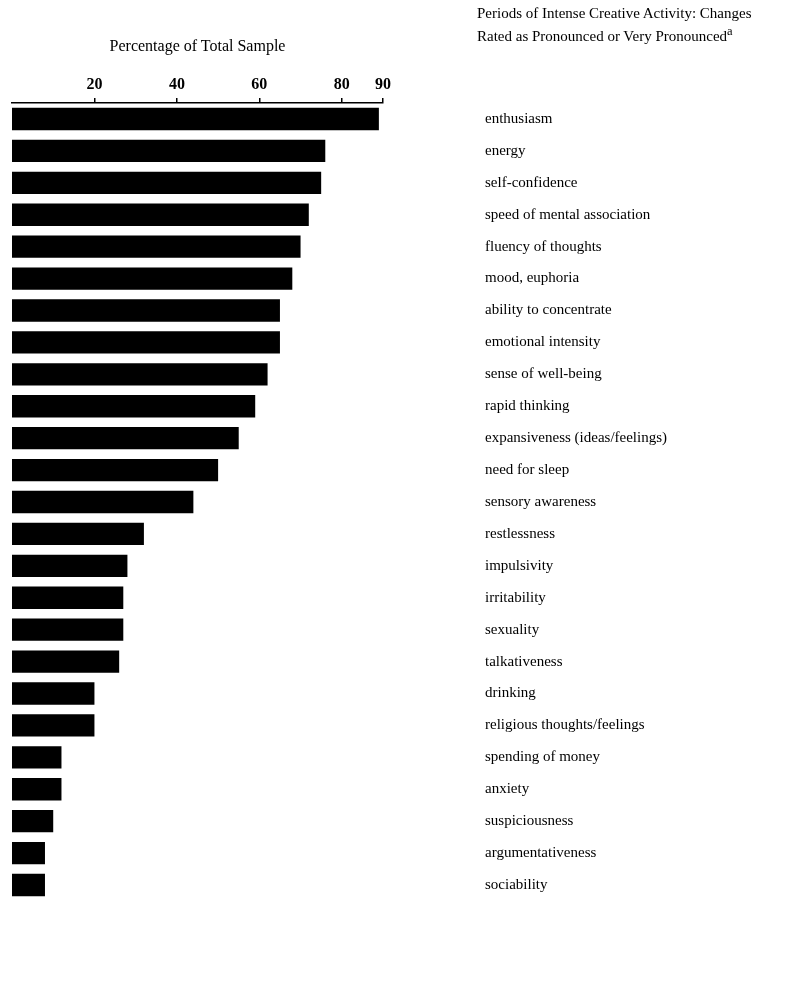 The image size is (798, 1004). Describe the element at coordinates (568, 213) in the screenshot. I see `y-tick-label: speed of mental association` at that location.